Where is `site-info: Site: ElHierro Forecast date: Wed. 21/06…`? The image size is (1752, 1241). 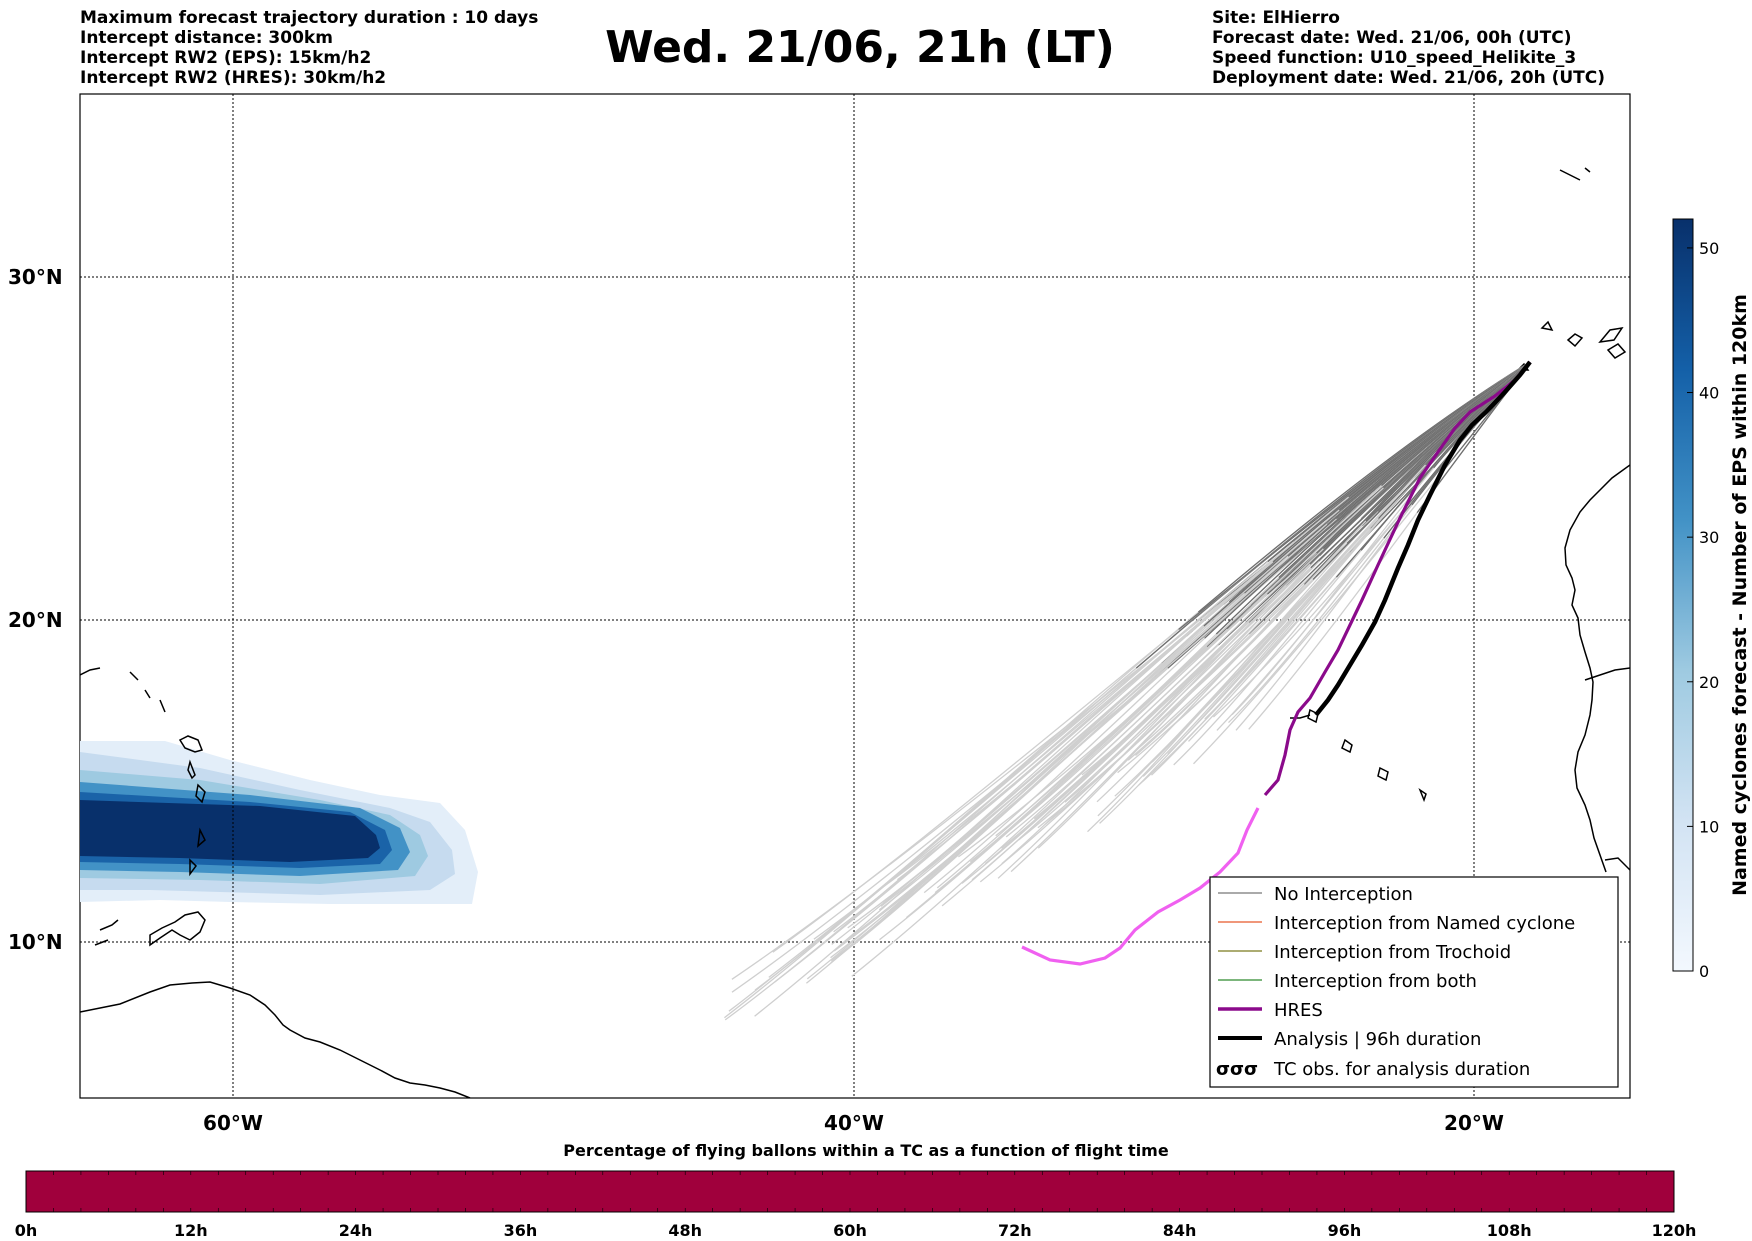
site-info: Site: ElHierro Forecast date: Wed. 21/06… is located at coordinates (1408, 48).